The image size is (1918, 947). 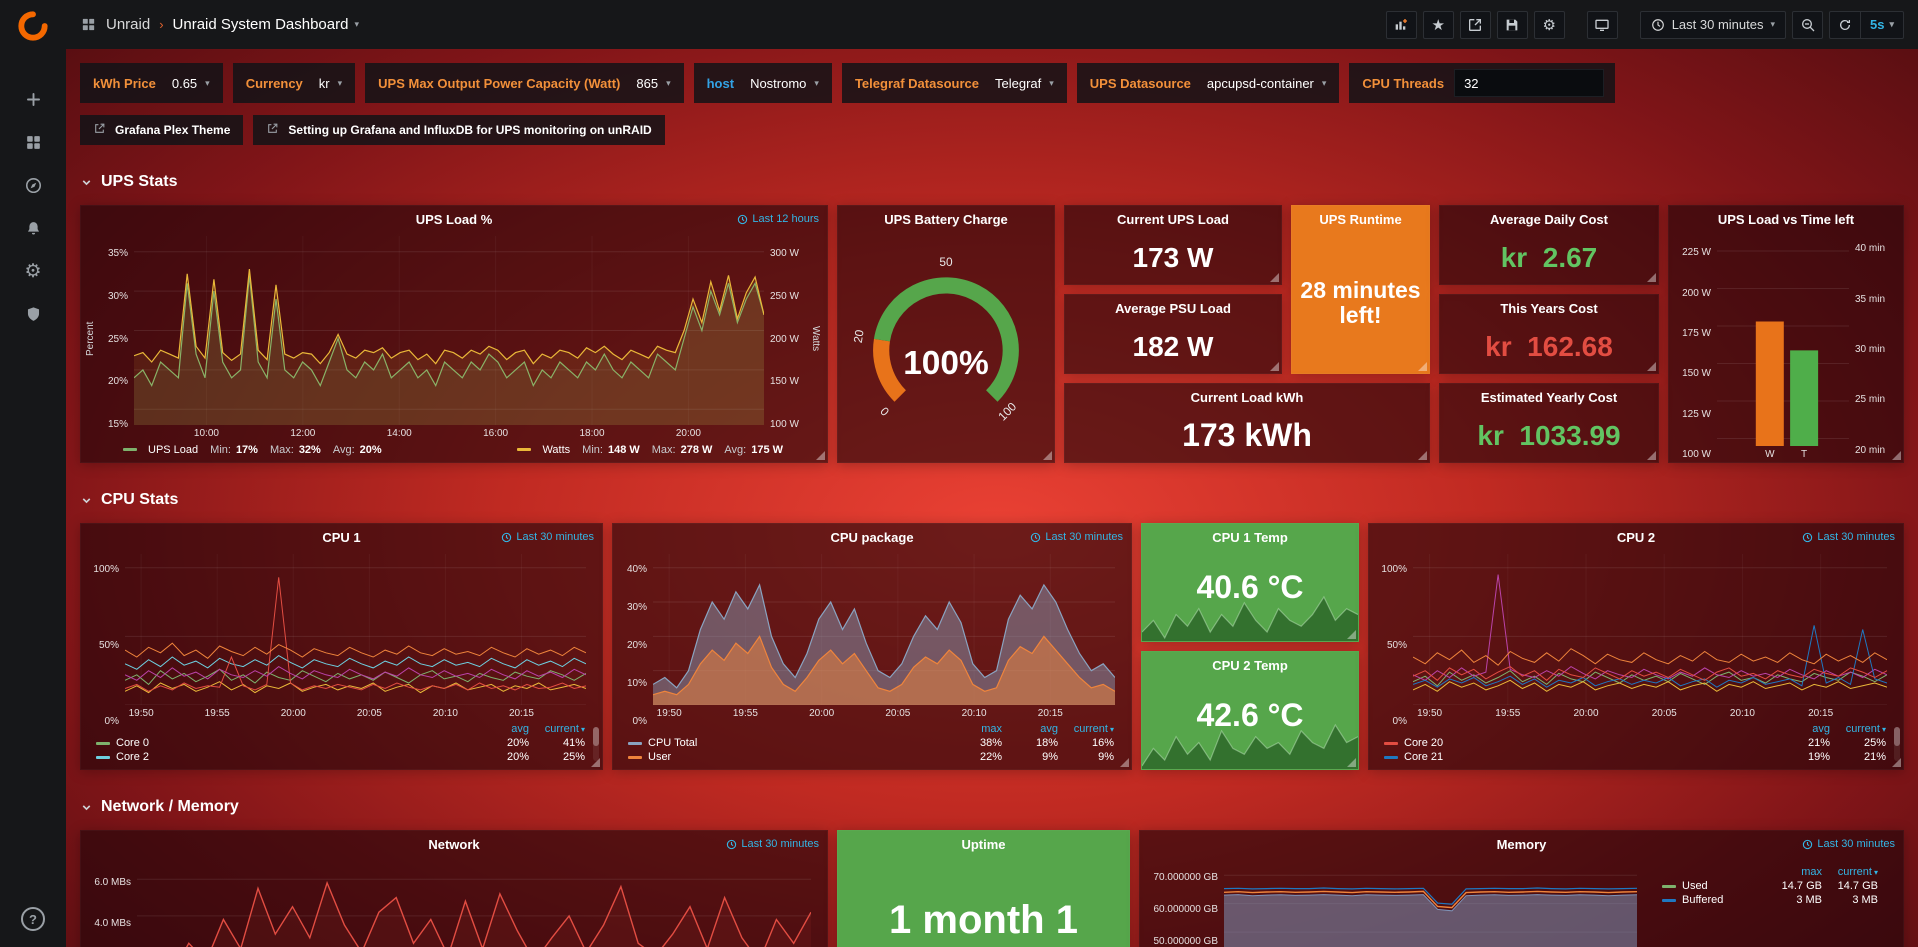 What do you see at coordinates (1549, 24) in the screenshot?
I see `dashboard-settings-button: ⚙` at bounding box center [1549, 24].